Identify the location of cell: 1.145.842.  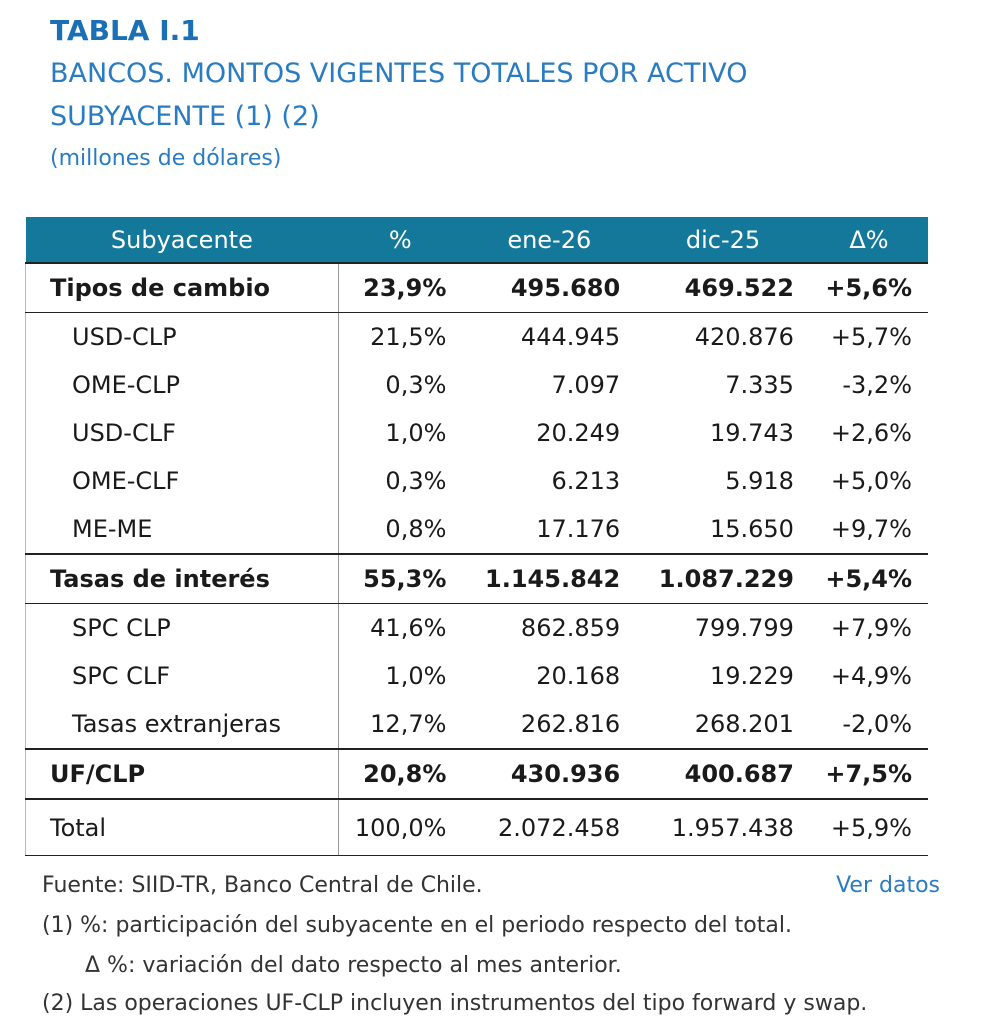
(549, 578).